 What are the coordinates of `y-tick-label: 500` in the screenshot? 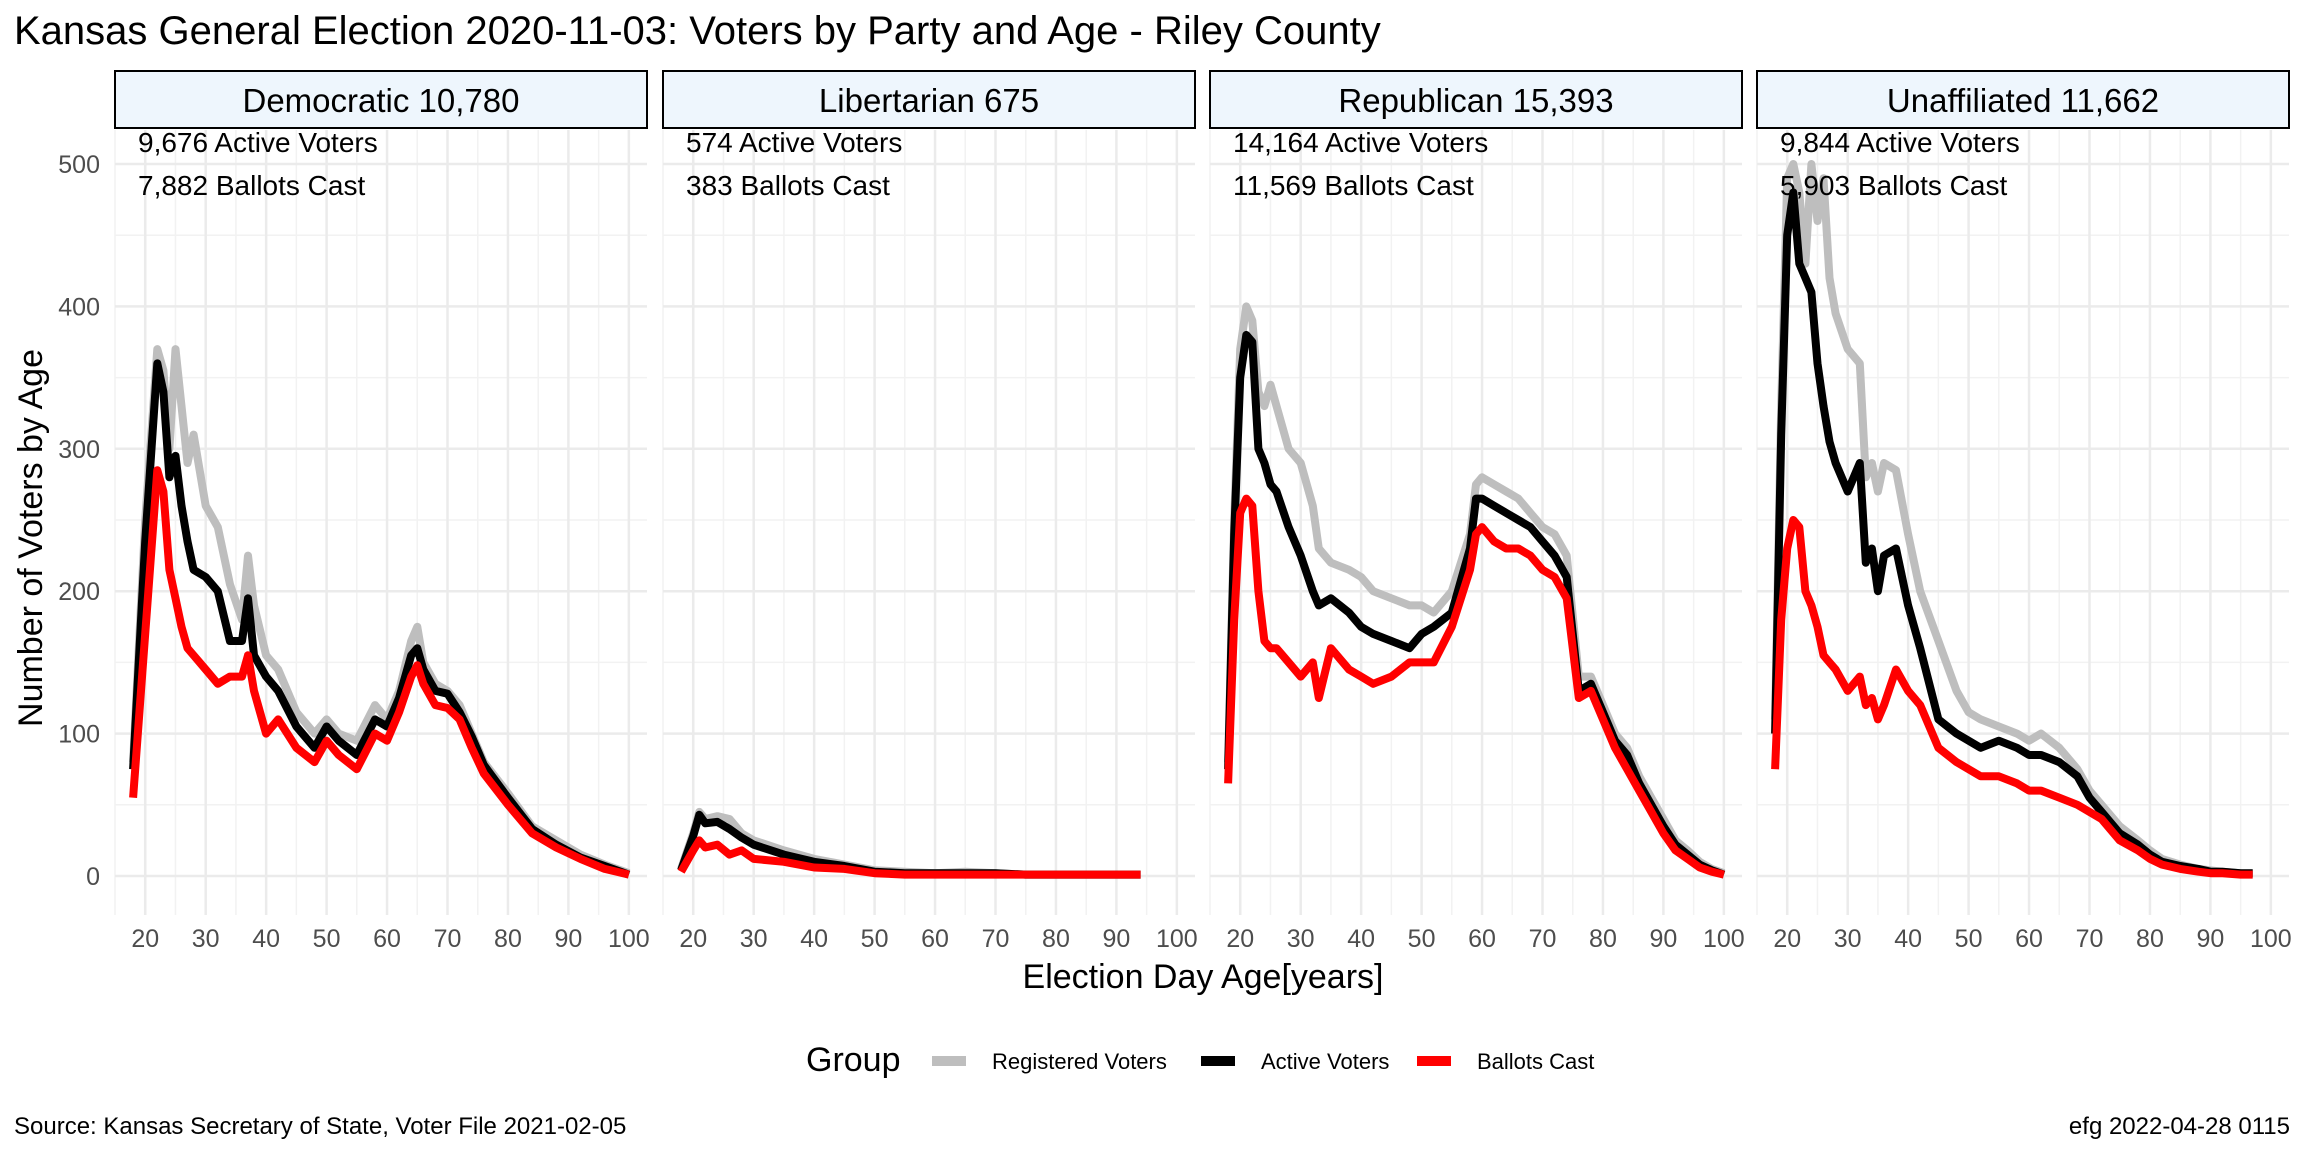 It's located at (79, 165).